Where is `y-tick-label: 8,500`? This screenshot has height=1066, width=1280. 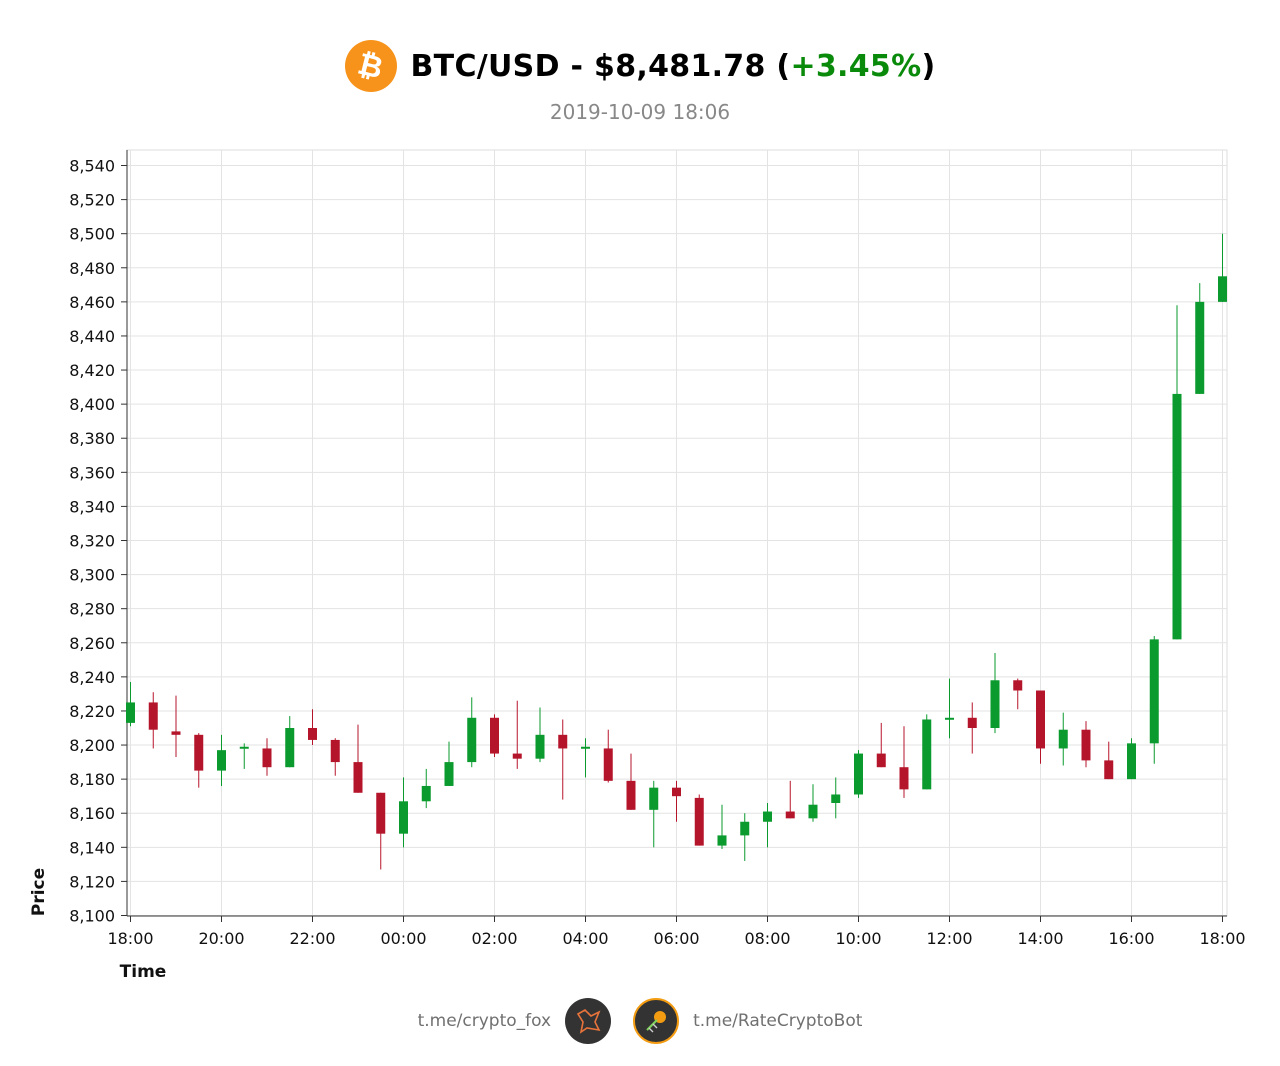 y-tick-label: 8,500 is located at coordinates (92, 234).